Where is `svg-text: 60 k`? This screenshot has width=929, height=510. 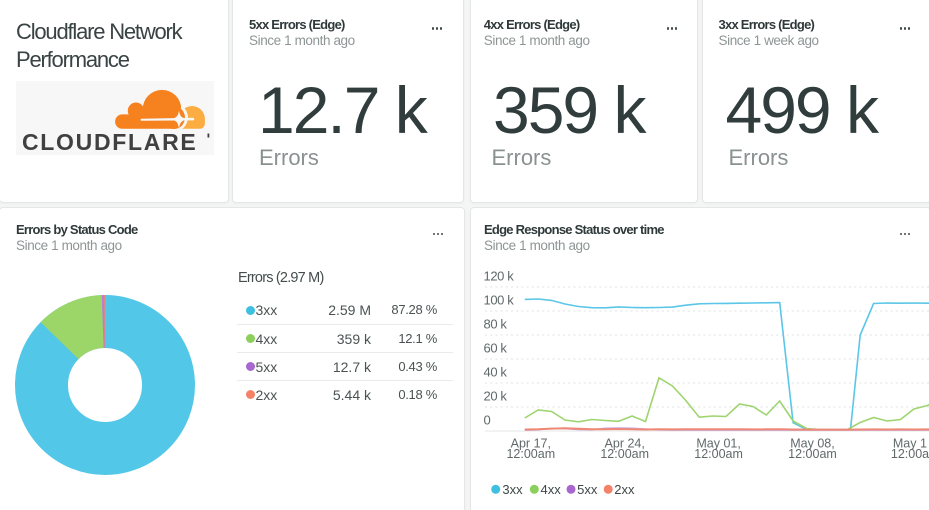 svg-text: 60 k is located at coordinates (495, 347).